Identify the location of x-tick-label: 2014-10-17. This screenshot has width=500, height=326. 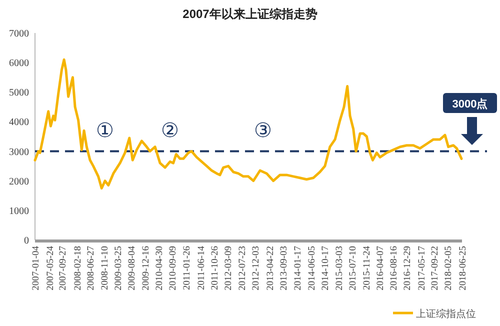
(326, 268).